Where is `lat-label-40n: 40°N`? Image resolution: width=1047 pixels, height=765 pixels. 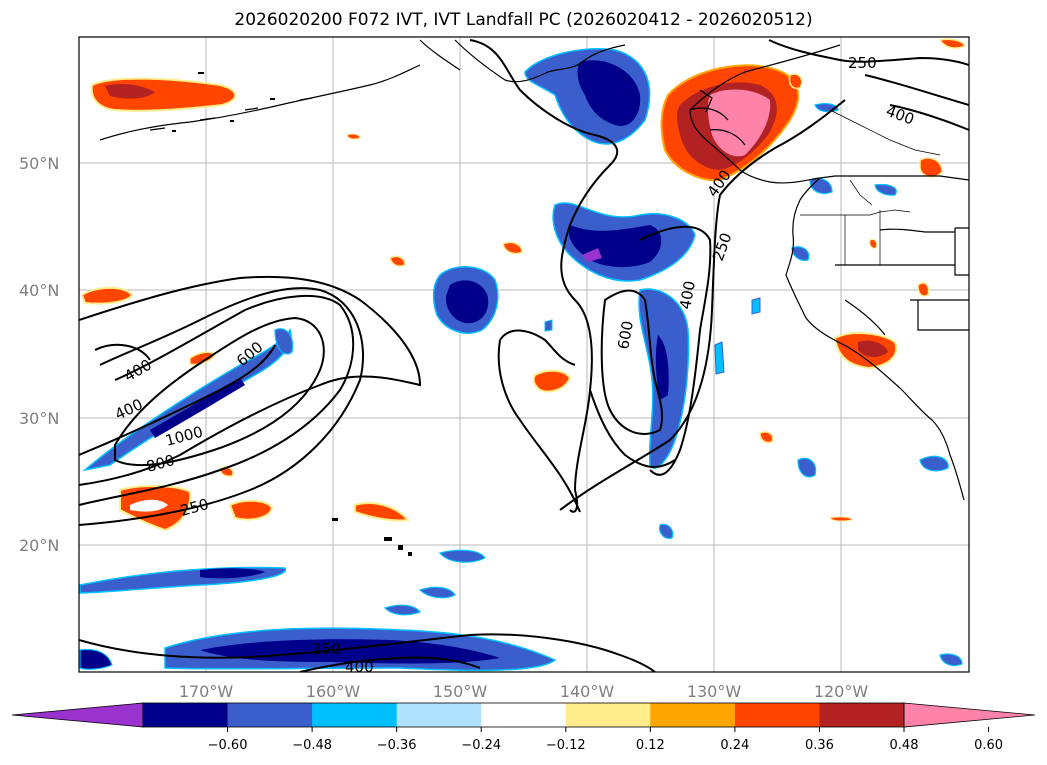
lat-label-40n: 40°N is located at coordinates (39, 290).